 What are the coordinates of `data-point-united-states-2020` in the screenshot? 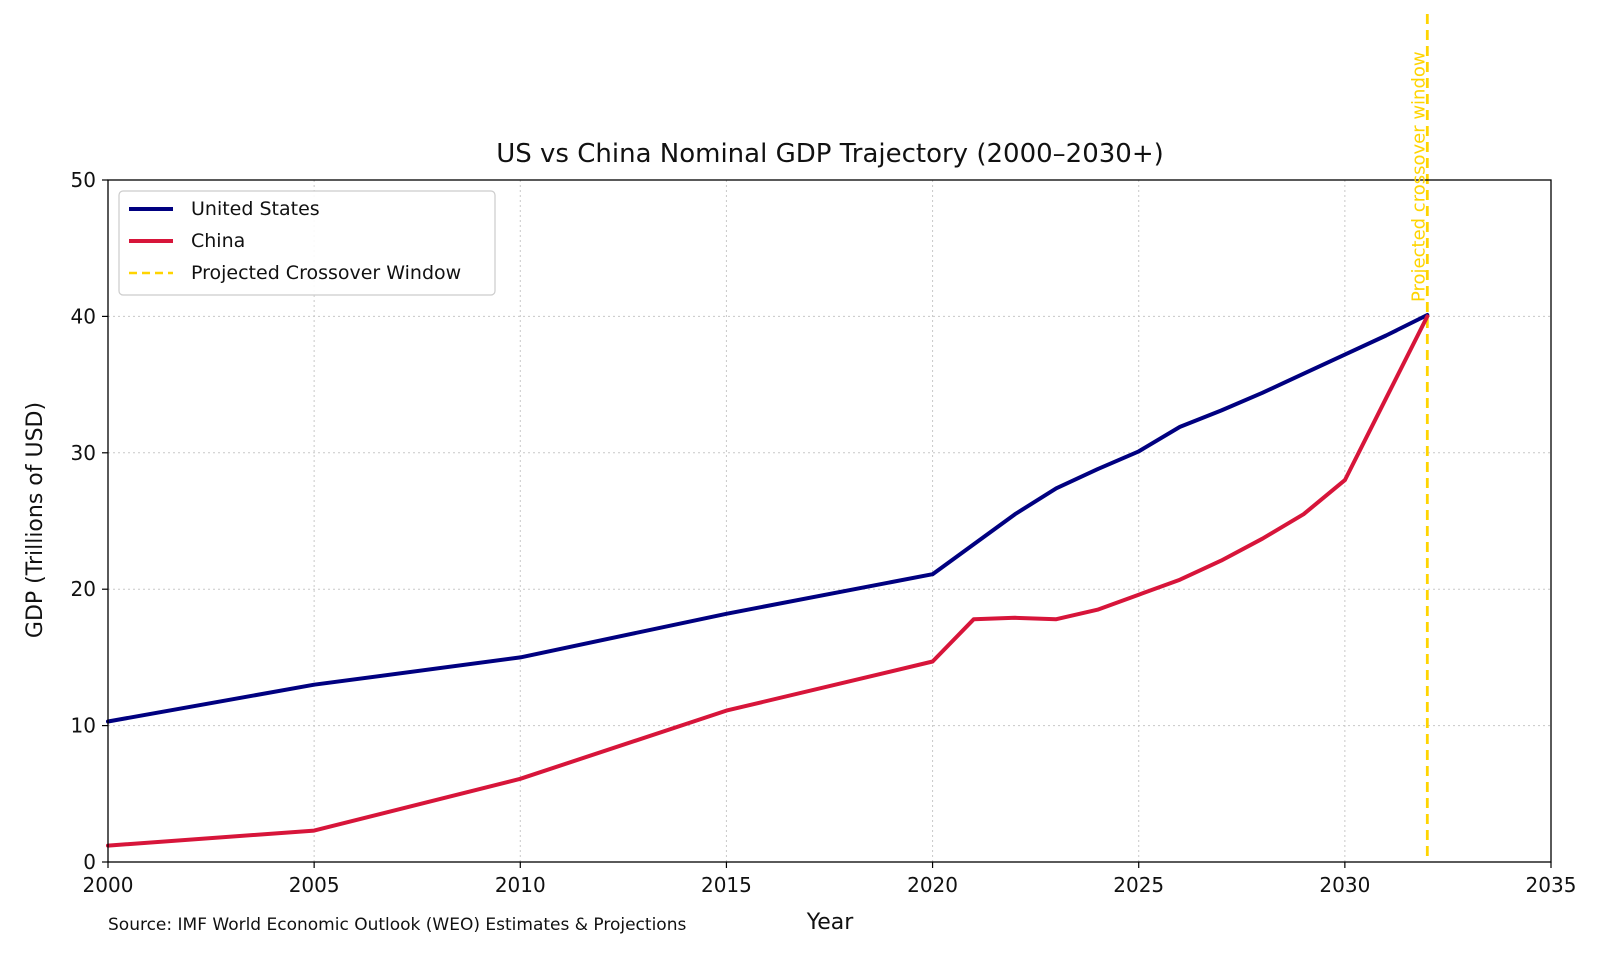 It's located at (933, 574).